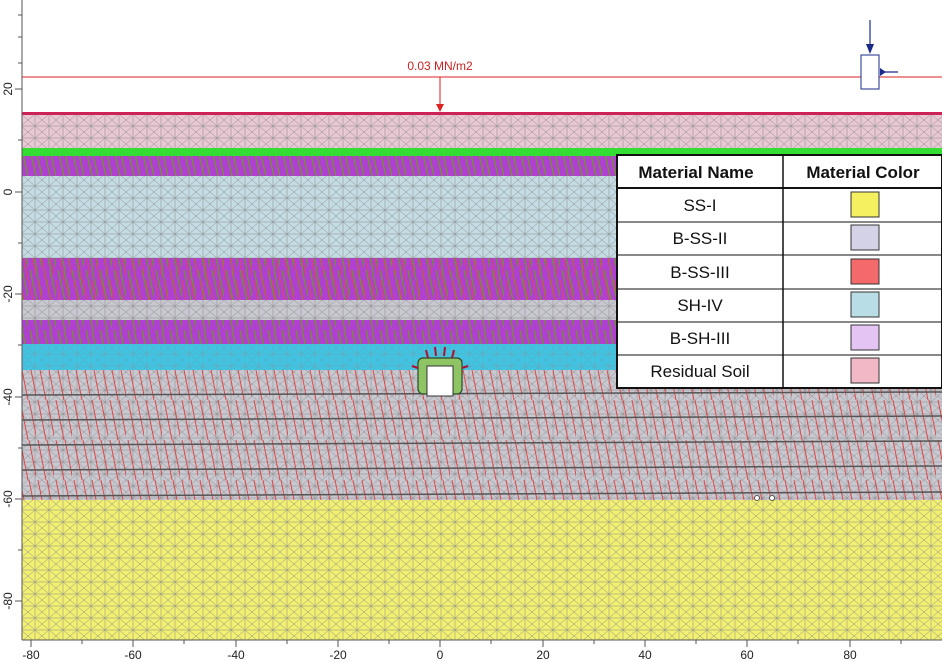 Image resolution: width=942 pixels, height=662 pixels. What do you see at coordinates (236, 655) in the screenshot?
I see `x-tick-label: -40` at bounding box center [236, 655].